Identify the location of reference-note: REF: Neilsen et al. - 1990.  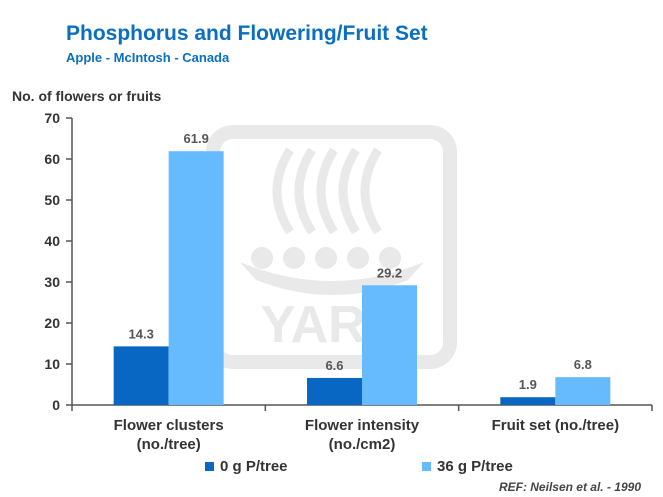
(569, 487).